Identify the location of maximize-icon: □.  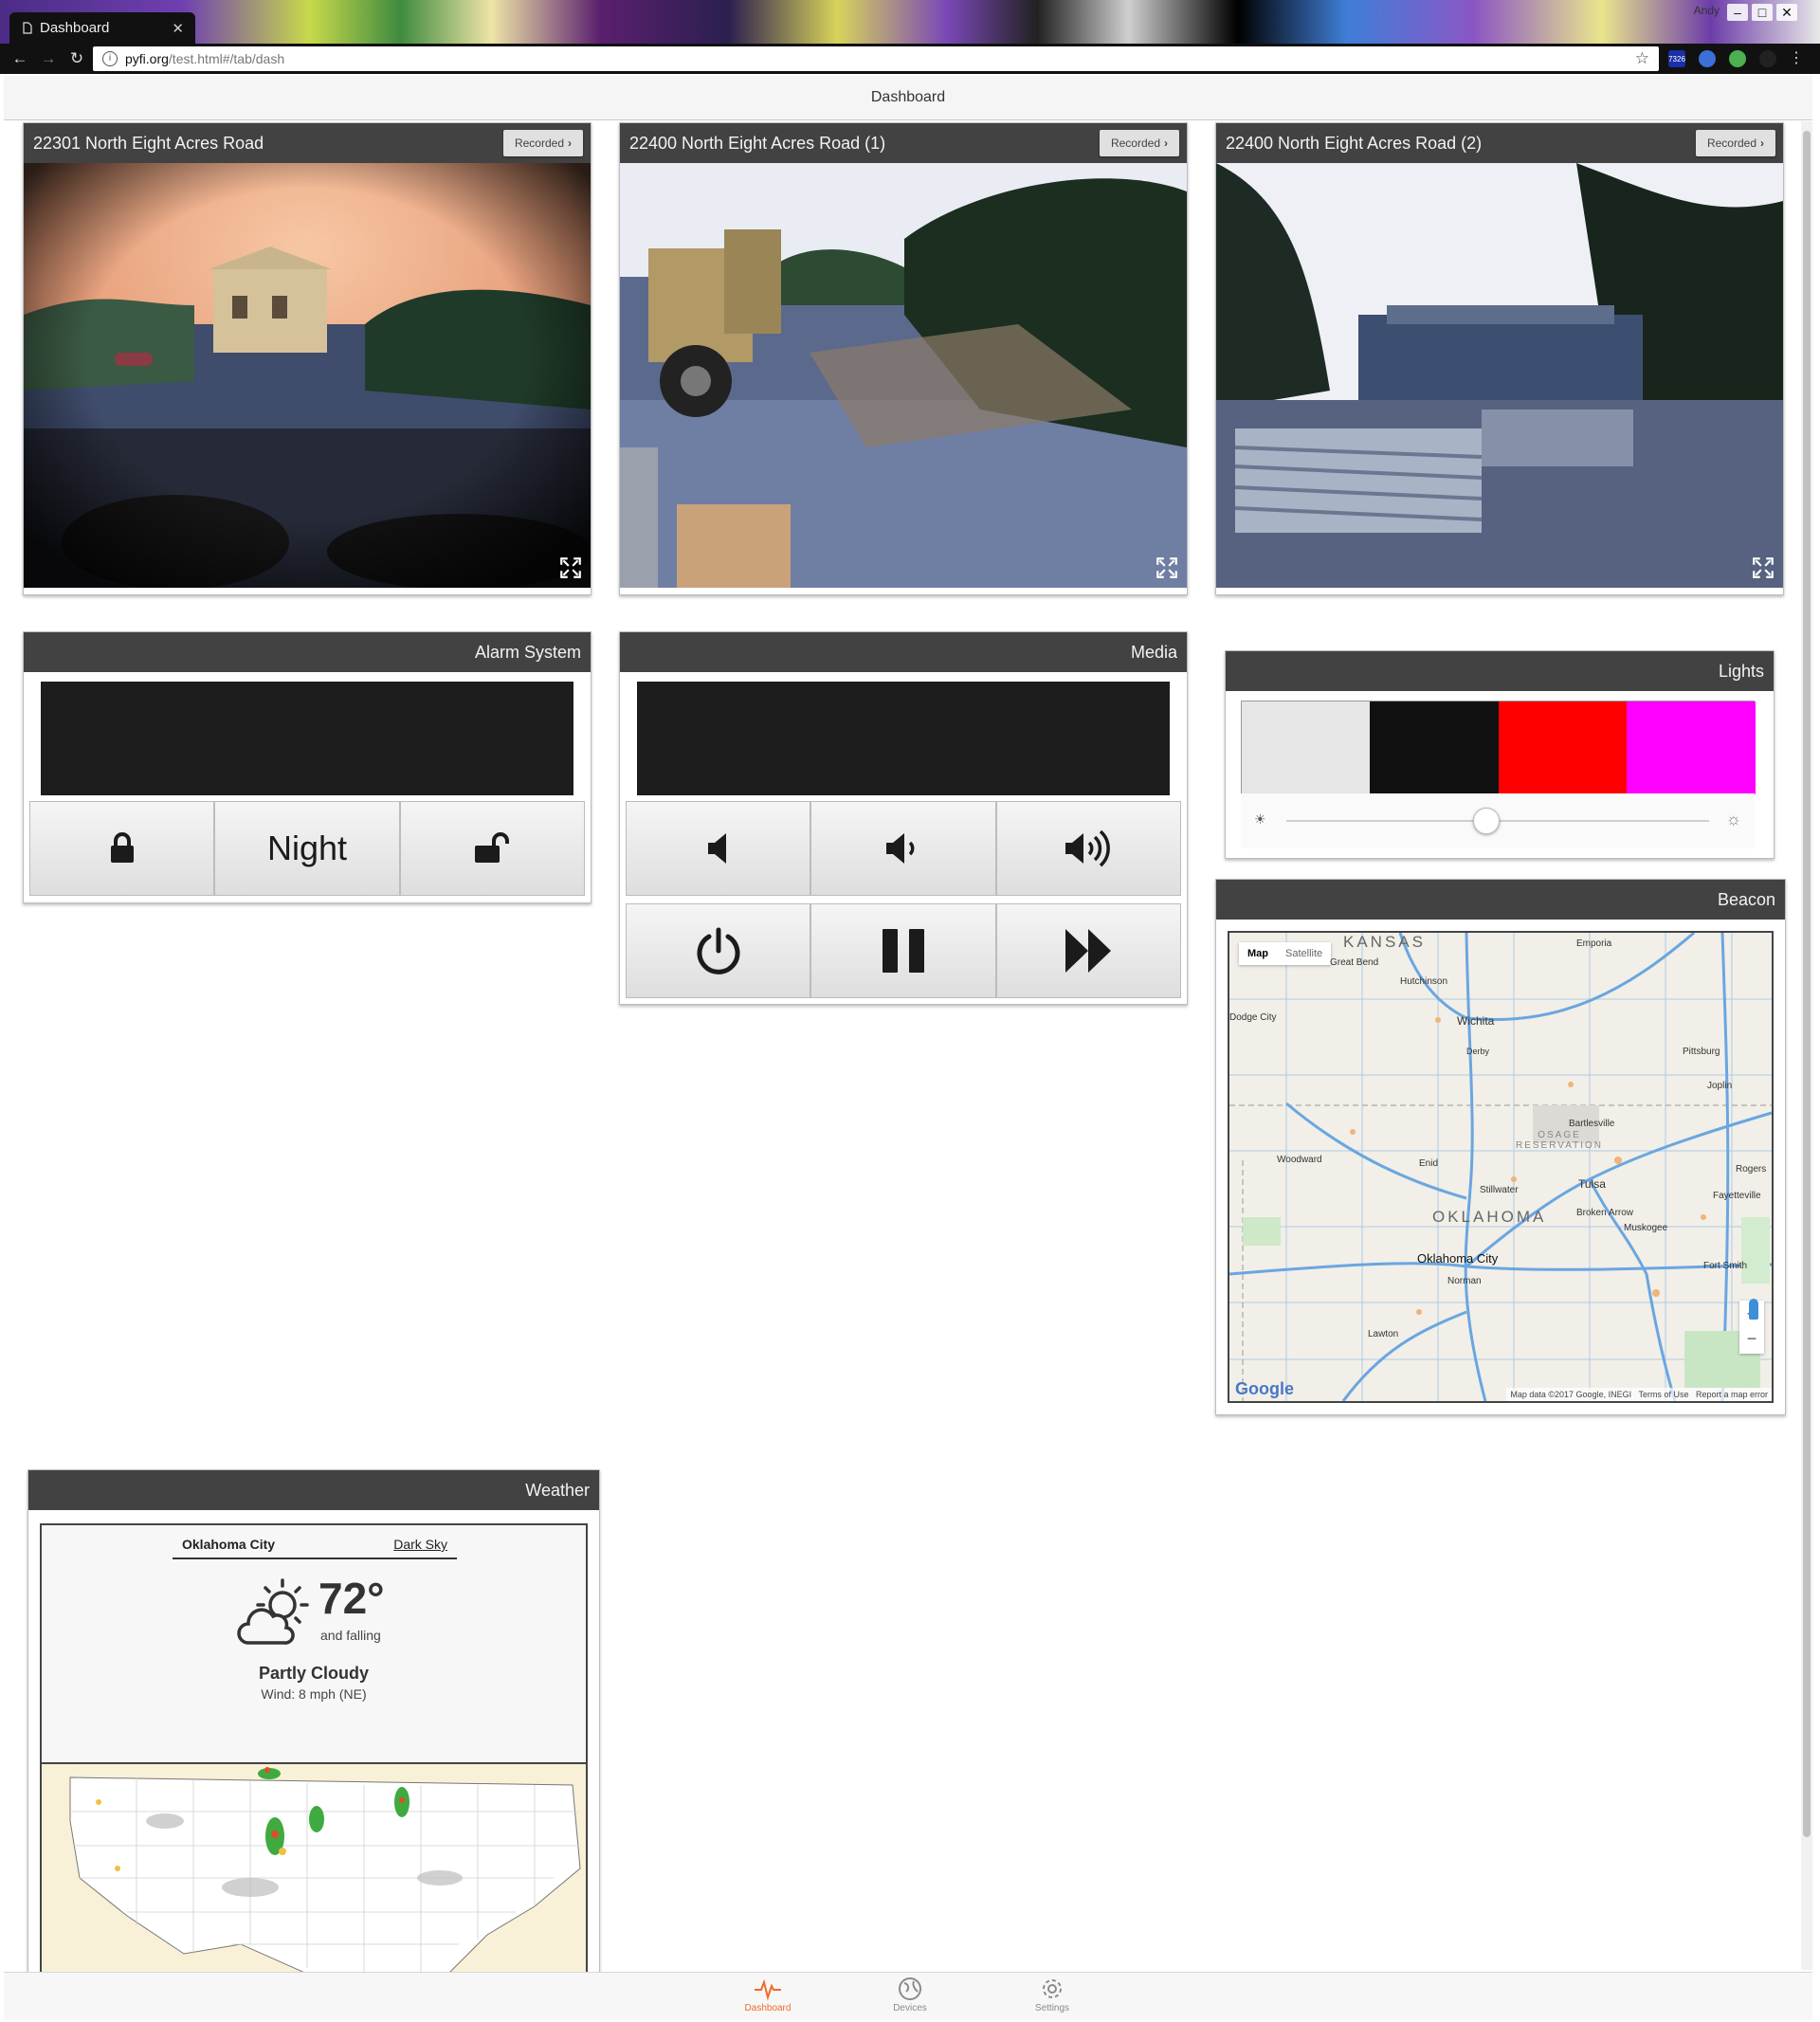
(1762, 12).